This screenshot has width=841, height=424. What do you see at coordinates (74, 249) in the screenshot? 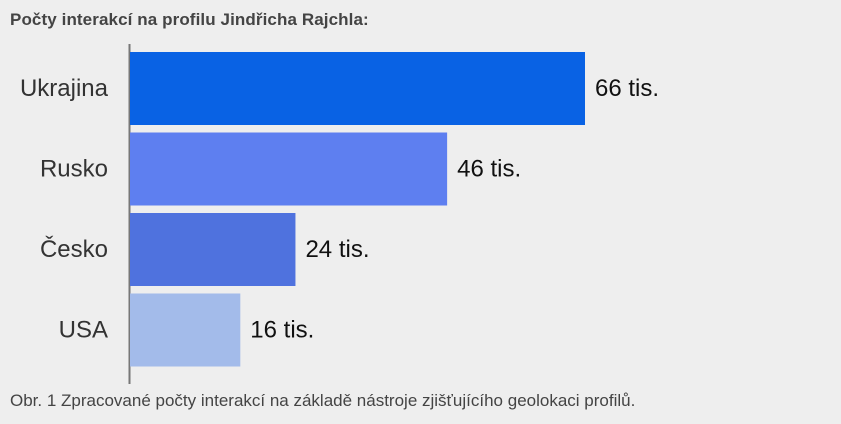
I see `category-label: Česko` at bounding box center [74, 249].